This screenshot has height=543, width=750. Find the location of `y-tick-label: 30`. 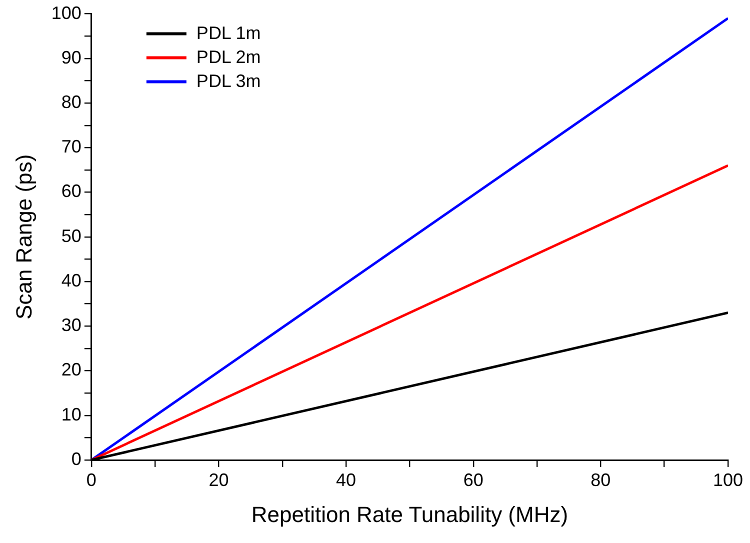

y-tick-label: 30 is located at coordinates (71, 325).